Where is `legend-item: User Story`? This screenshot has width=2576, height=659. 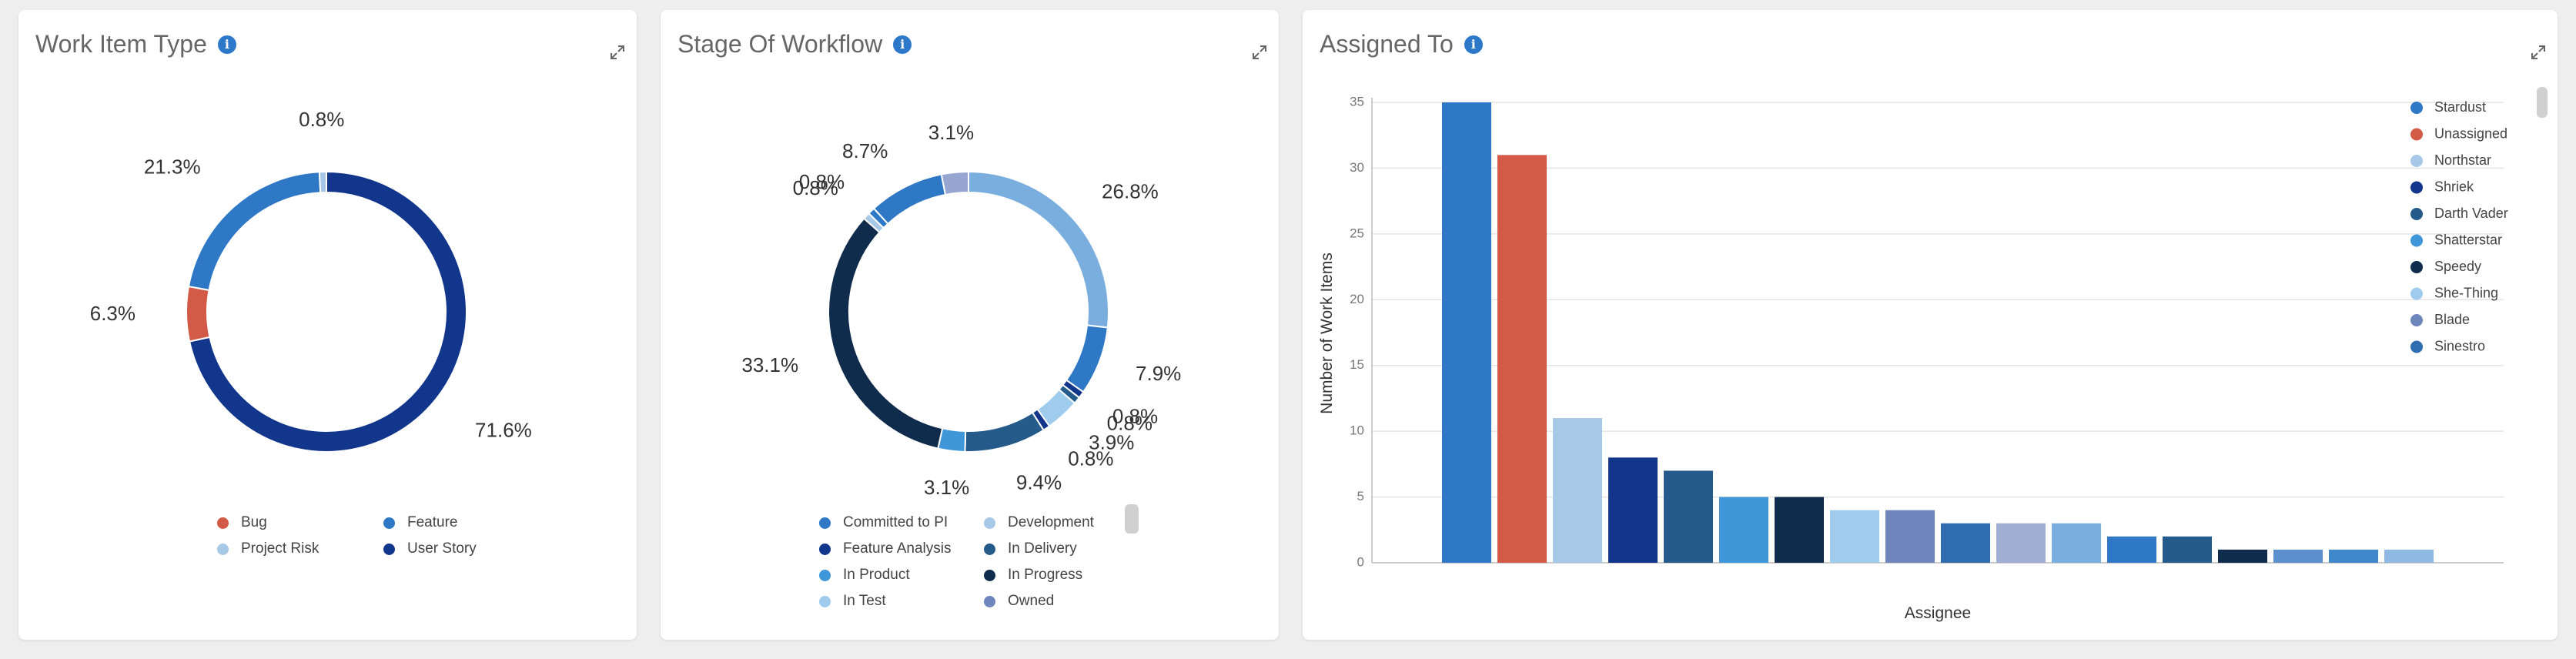
legend-item: User Story is located at coordinates (430, 548).